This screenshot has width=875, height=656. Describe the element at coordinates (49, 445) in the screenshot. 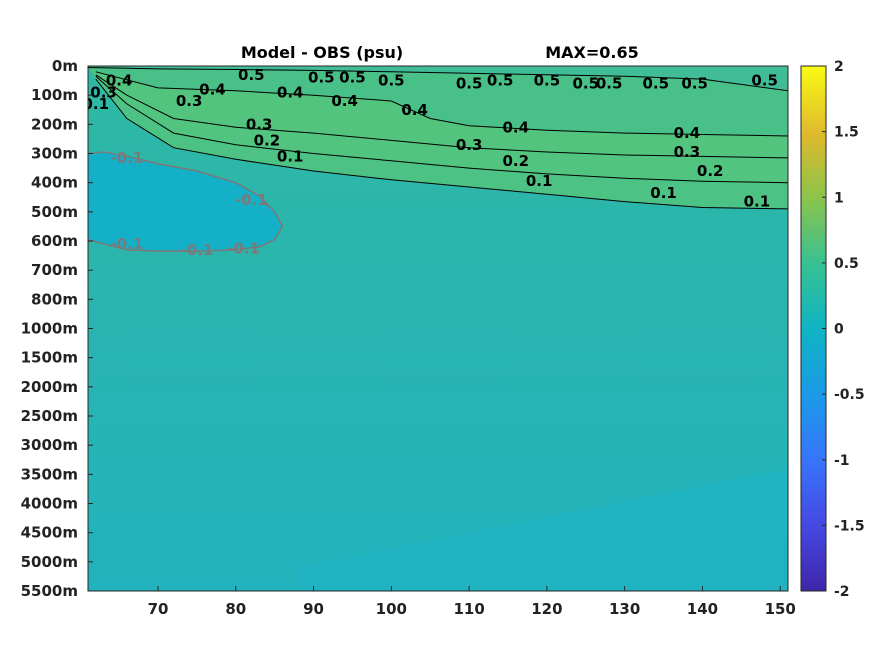

I see `y-tick-label: 3000m` at that location.